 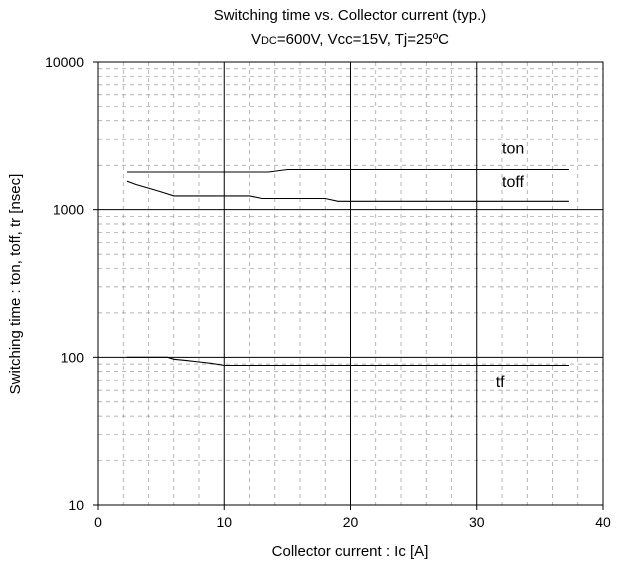 What do you see at coordinates (73, 357) in the screenshot?
I see `y-tick-label: 100` at bounding box center [73, 357].